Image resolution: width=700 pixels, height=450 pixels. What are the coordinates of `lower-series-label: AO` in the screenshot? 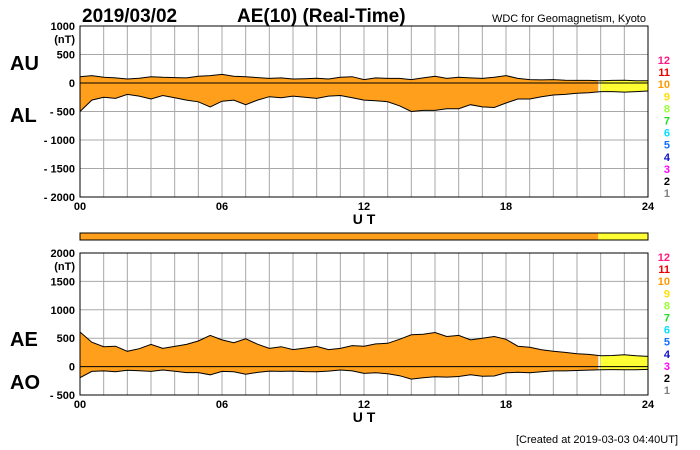 It's located at (25, 383).